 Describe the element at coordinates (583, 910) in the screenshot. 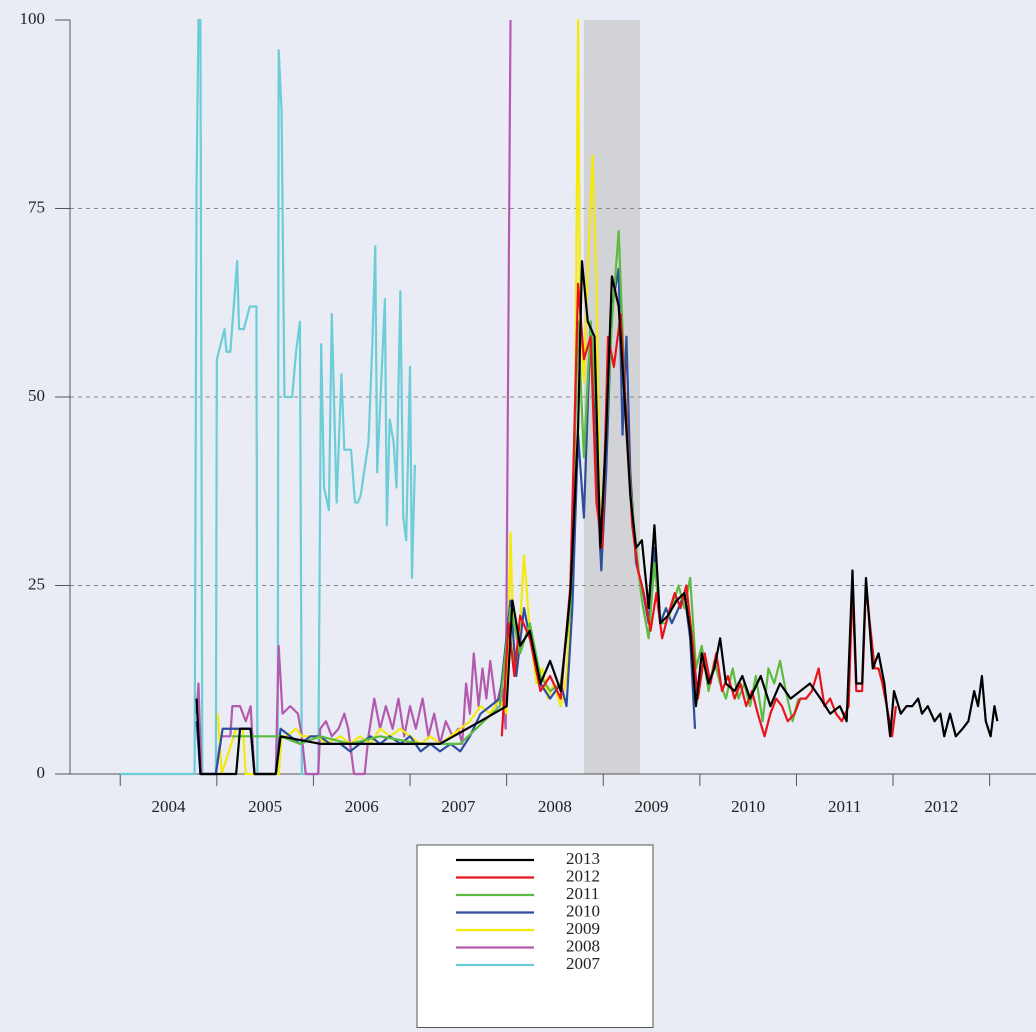

I see `legend-label: 2010` at that location.